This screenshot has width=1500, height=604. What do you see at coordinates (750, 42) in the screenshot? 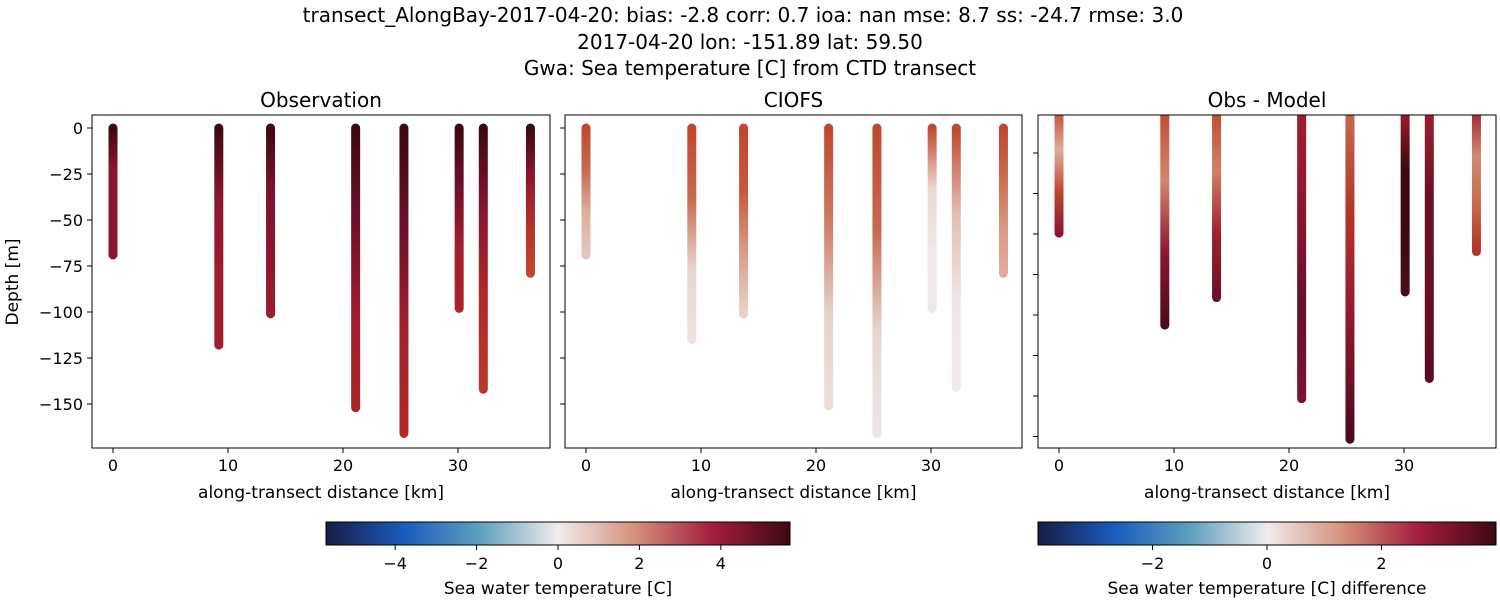
I see `title-line-2: 2017-04-20 lon: -151.89 lat: 59.50` at bounding box center [750, 42].